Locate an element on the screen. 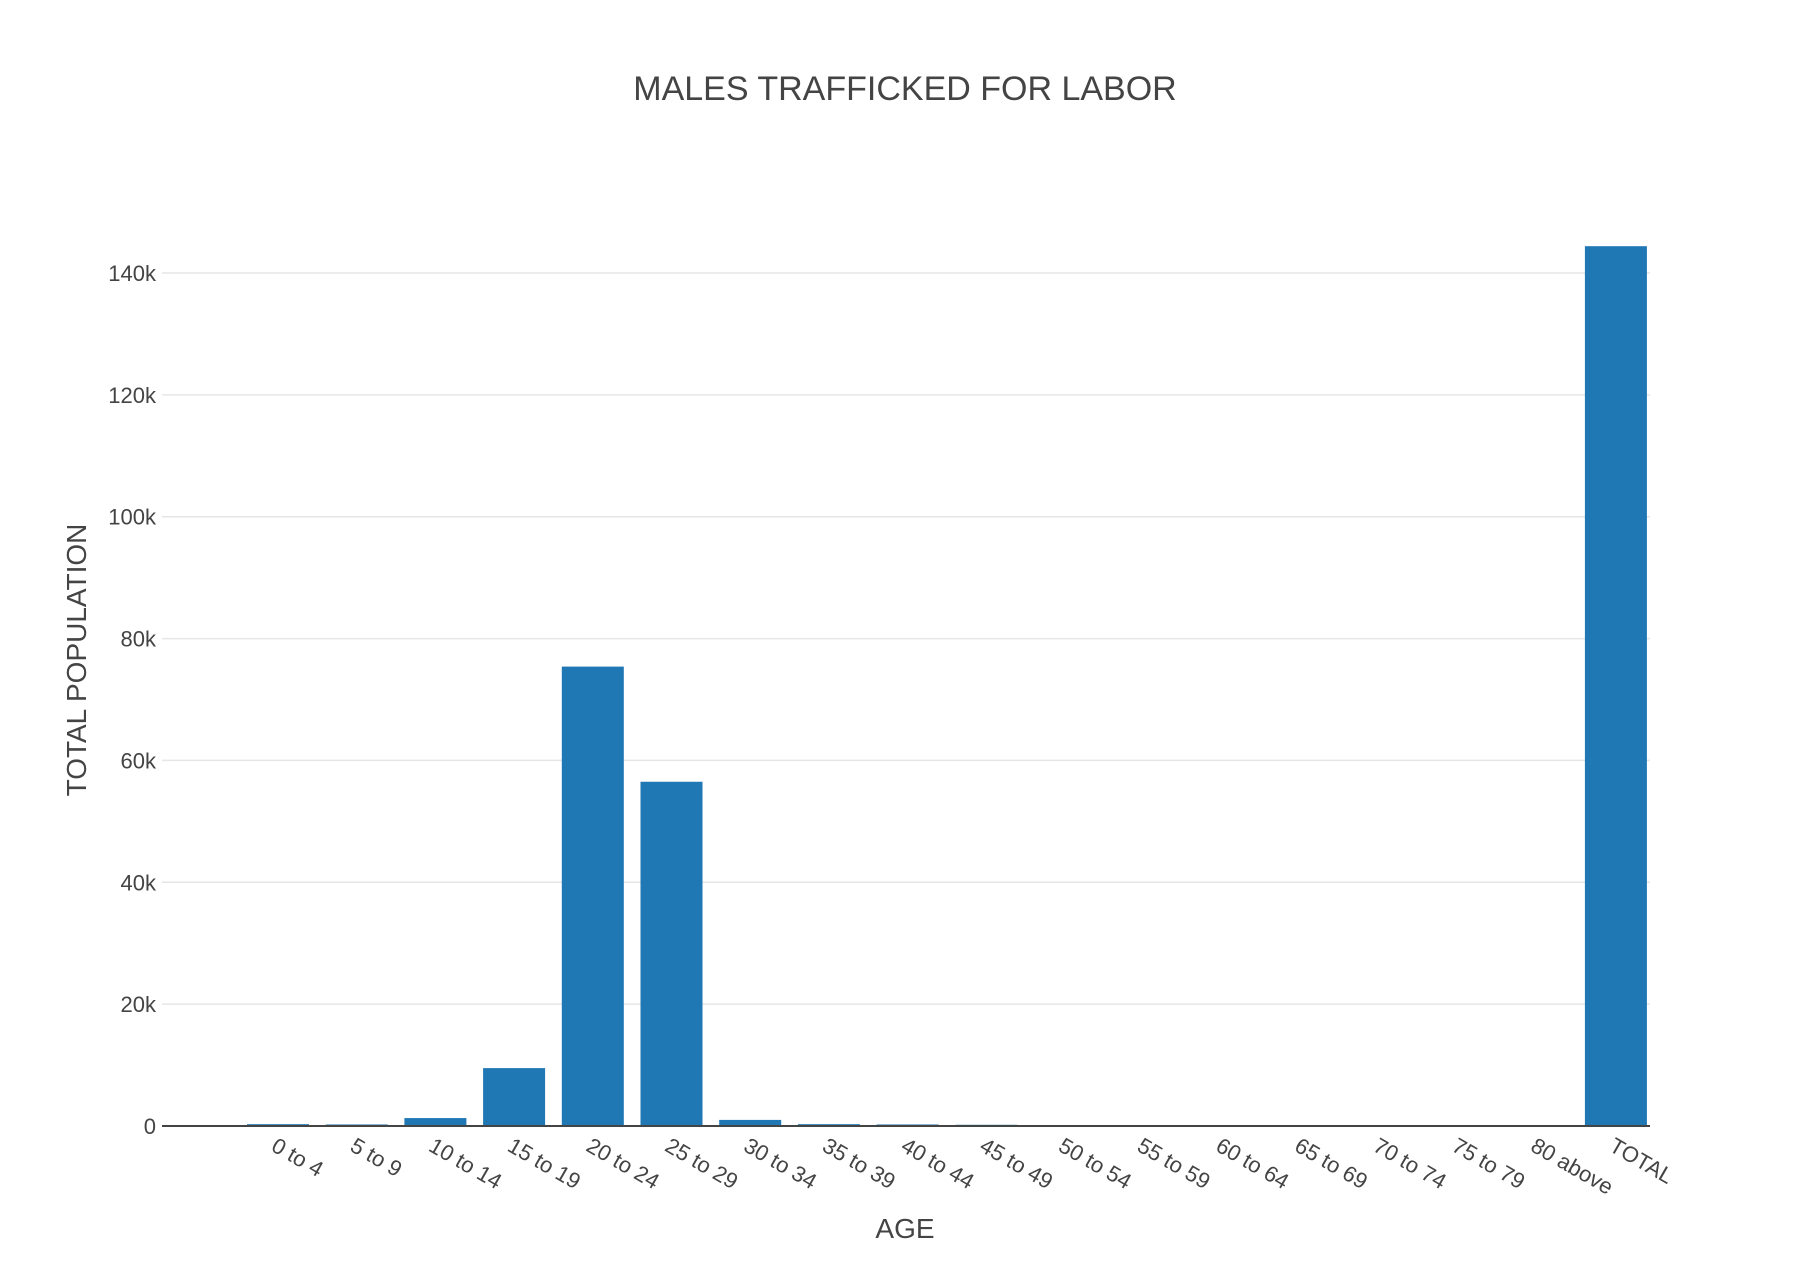  x-tick-label: 0 to 4 is located at coordinates (298, 1157).